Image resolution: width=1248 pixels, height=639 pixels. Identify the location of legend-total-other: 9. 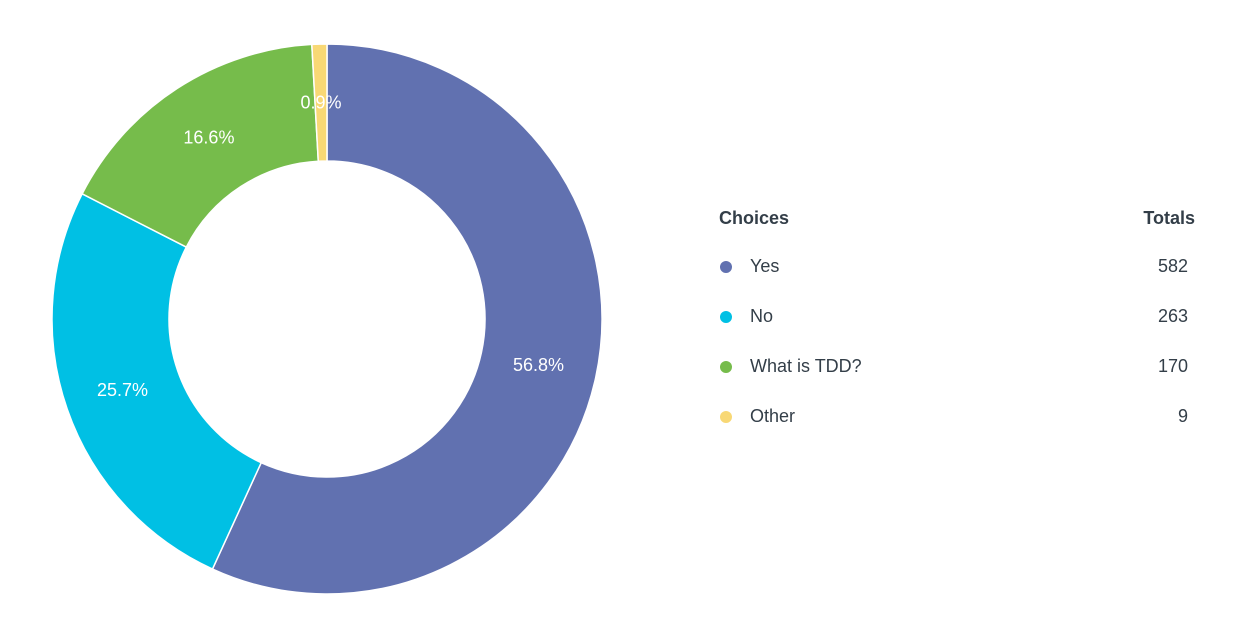
(1182, 416).